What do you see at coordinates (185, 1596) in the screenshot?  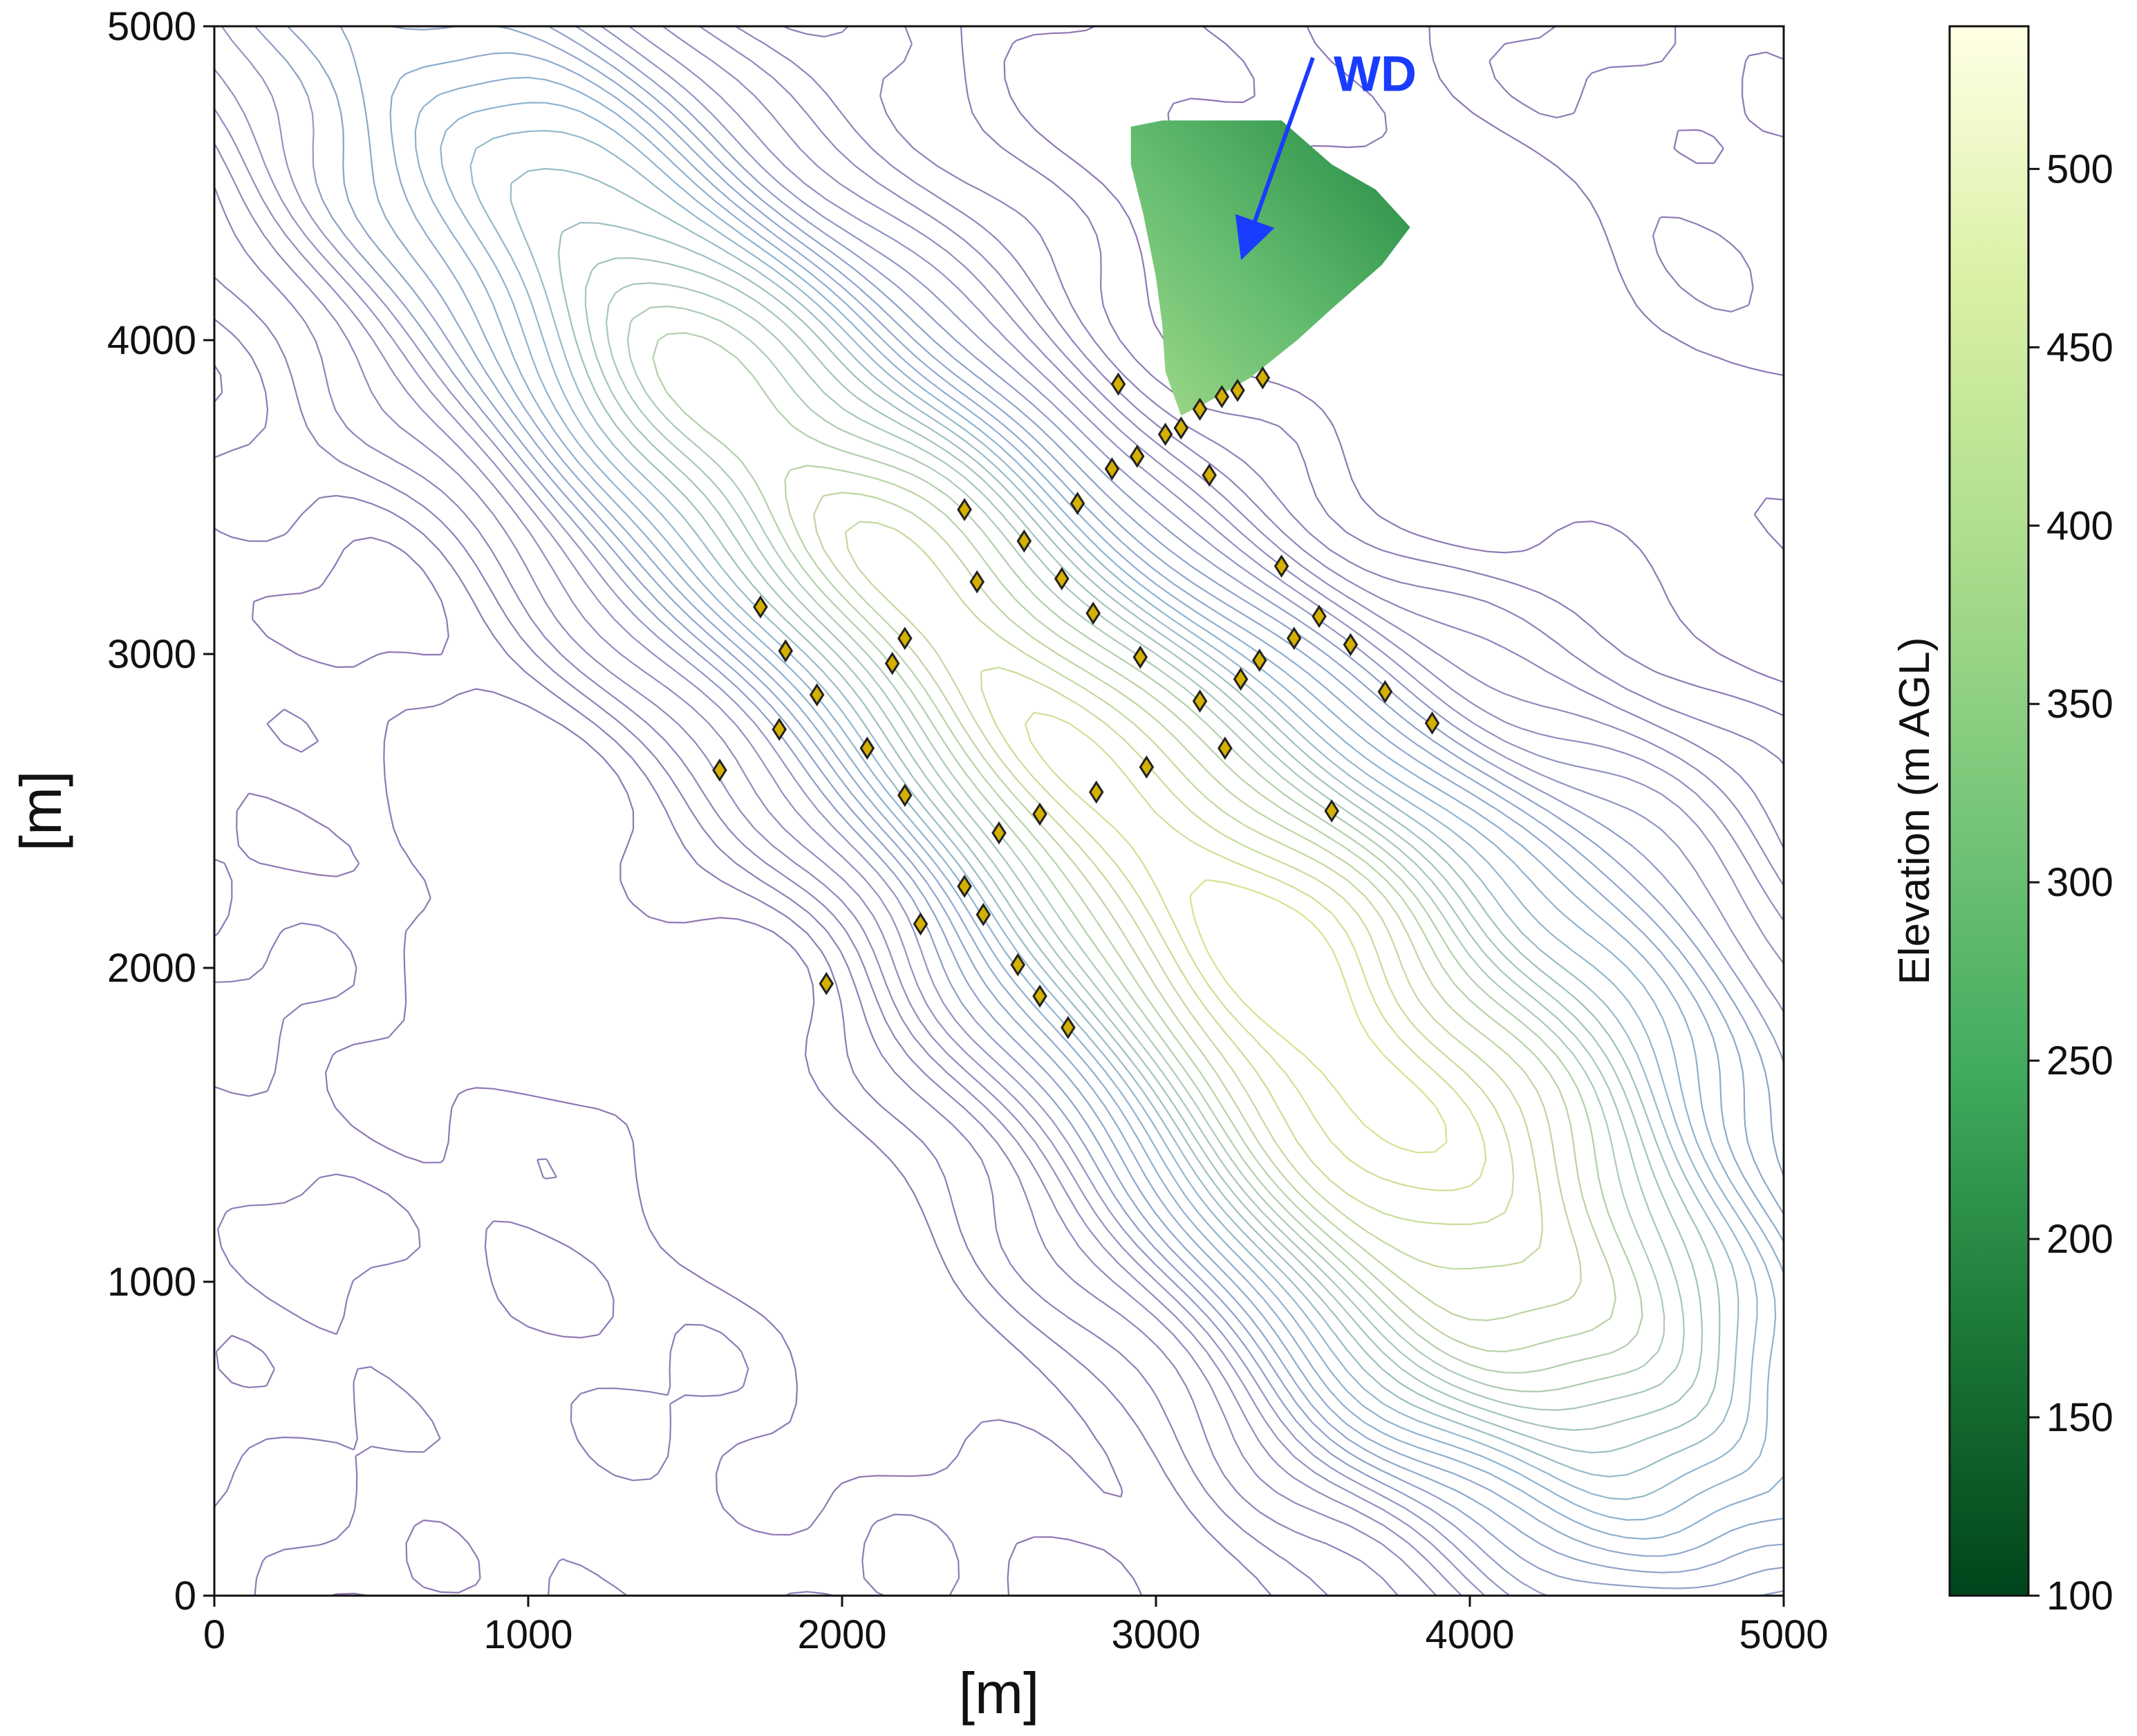 I see `y-tick-label: 0` at bounding box center [185, 1596].